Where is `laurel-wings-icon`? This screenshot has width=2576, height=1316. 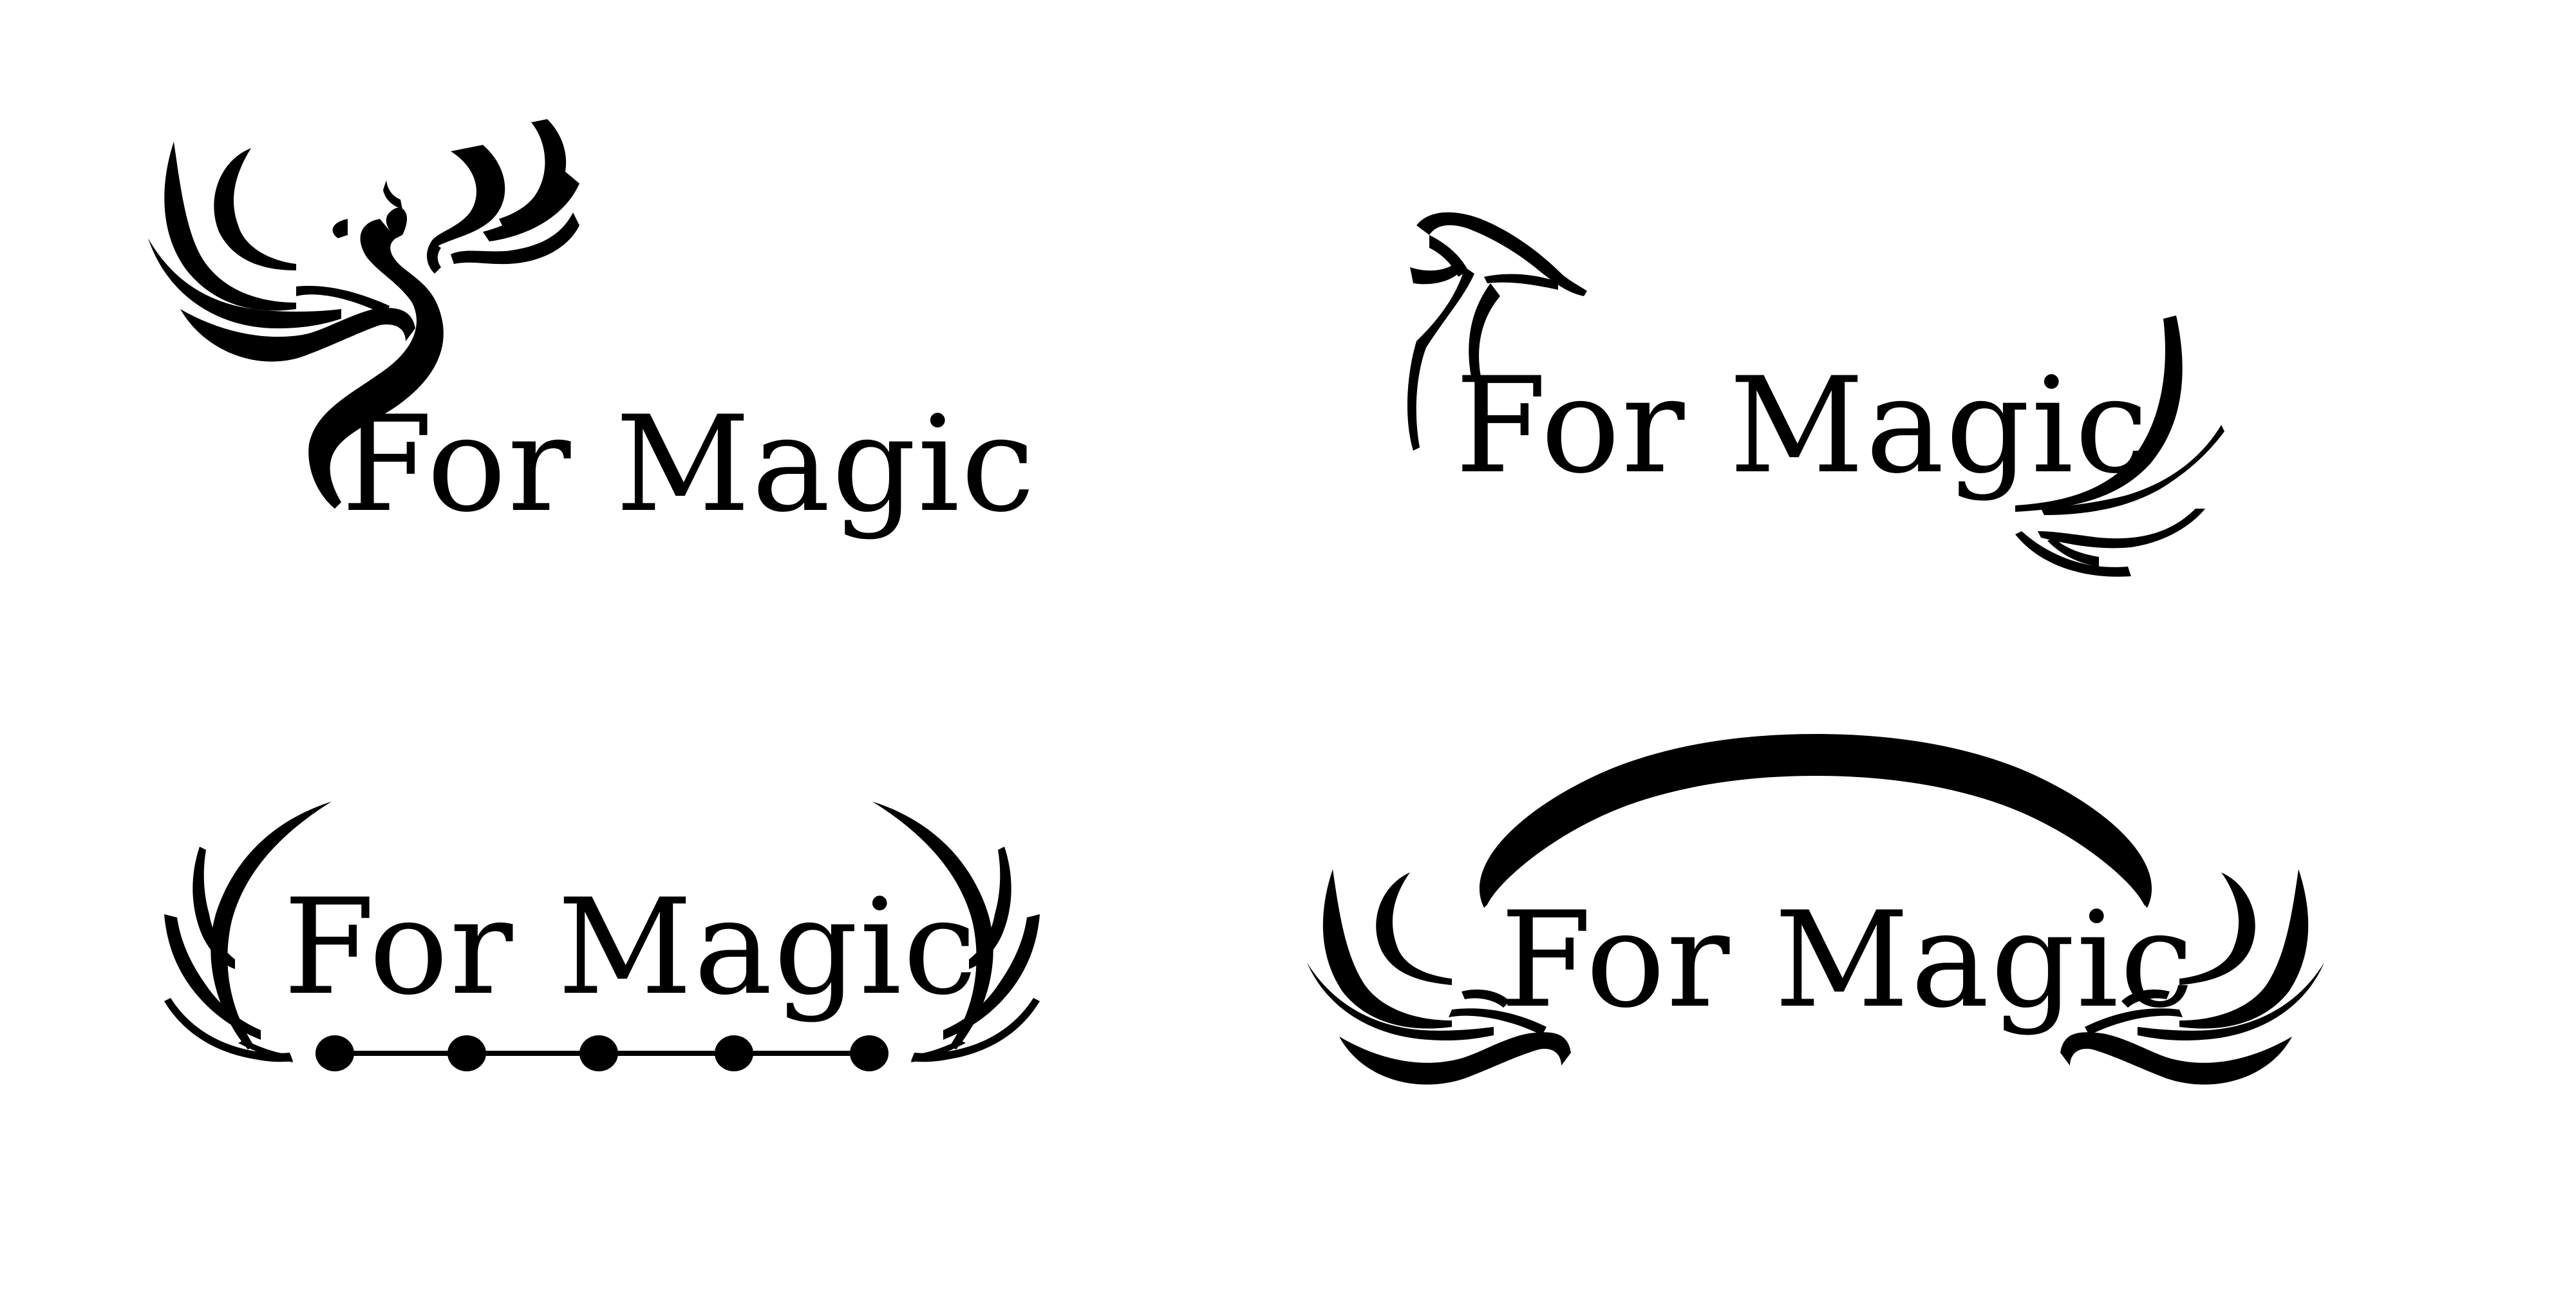 laurel-wings-icon is located at coordinates (602, 936).